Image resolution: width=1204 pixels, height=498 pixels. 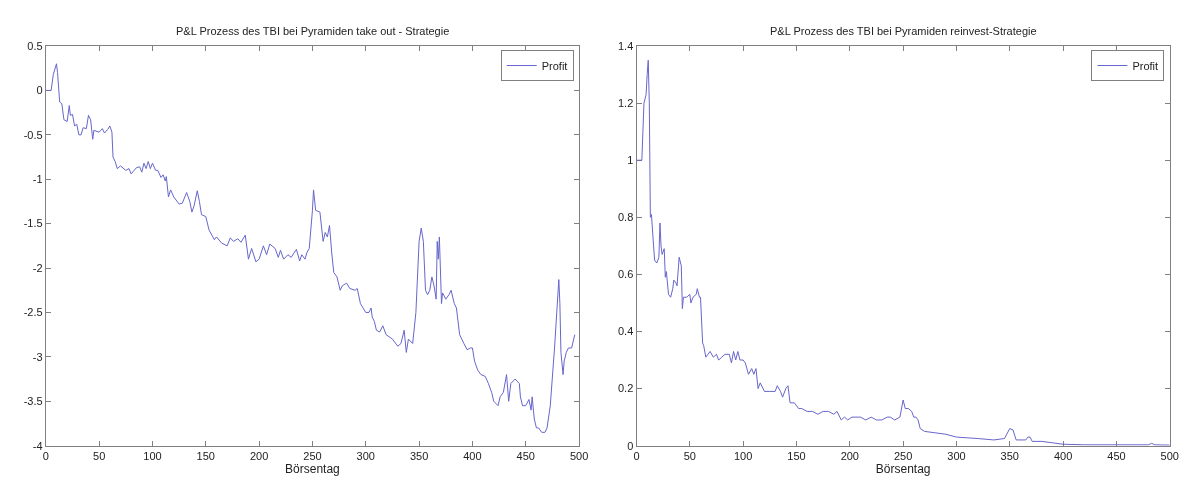 What do you see at coordinates (903, 31) in the screenshot?
I see `chart-title: P&L Prozess des TBI bei Pyramiden reinvest-Strategie` at bounding box center [903, 31].